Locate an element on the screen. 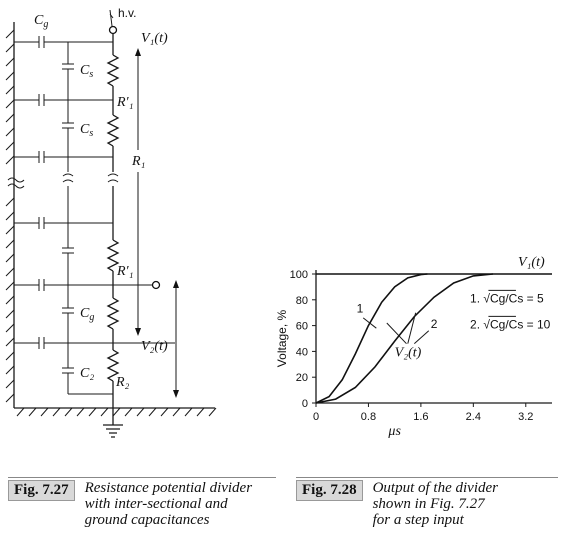 This screenshot has width=565, height=534. legend-entry-2: 2. √Cg/Cs = 10 is located at coordinates (510, 324).